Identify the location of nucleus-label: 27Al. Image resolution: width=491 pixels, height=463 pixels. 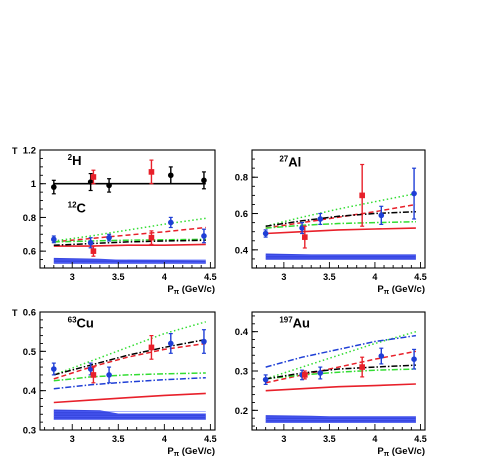
(290, 161).